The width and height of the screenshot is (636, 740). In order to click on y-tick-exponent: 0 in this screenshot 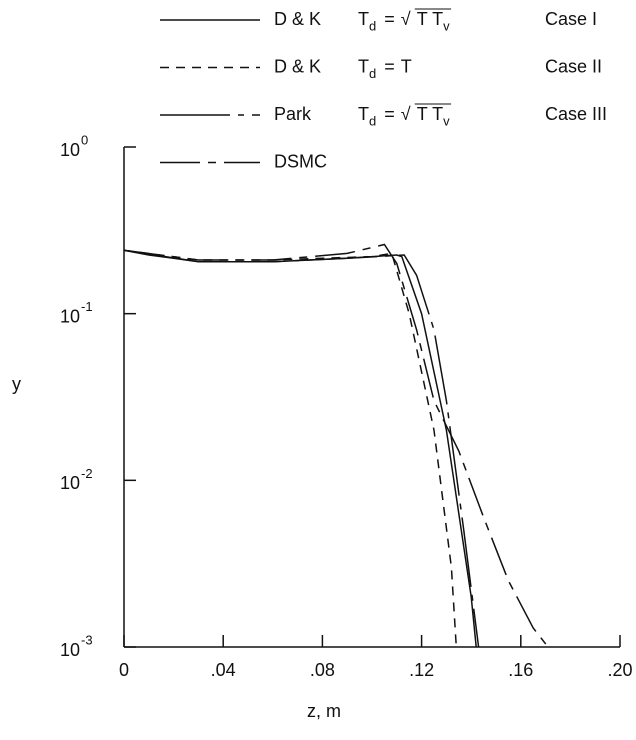, I will do `click(84, 139)`.